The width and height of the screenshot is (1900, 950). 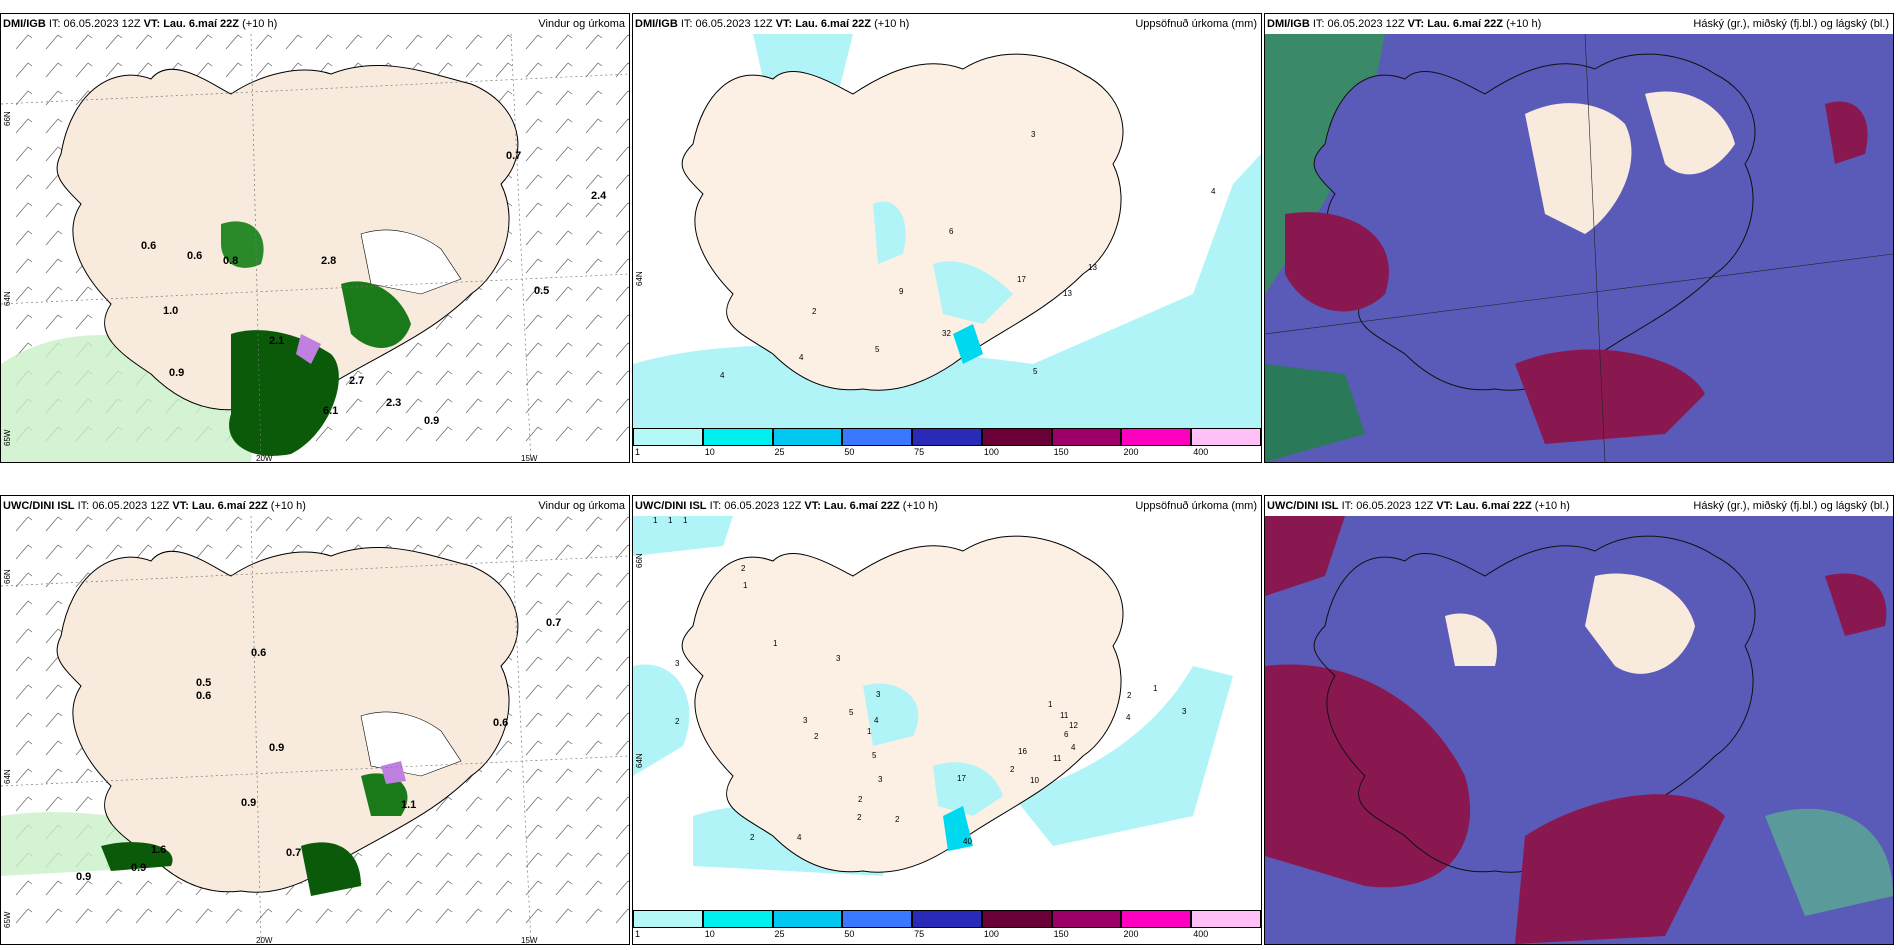 What do you see at coordinates (967, 841) in the screenshot?
I see `value-label: 40` at bounding box center [967, 841].